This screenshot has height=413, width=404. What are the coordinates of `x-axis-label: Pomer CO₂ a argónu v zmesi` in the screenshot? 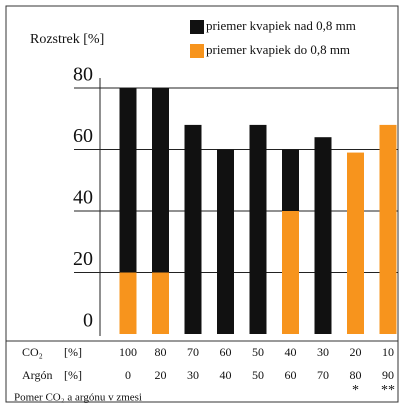 It's located at (78, 398).